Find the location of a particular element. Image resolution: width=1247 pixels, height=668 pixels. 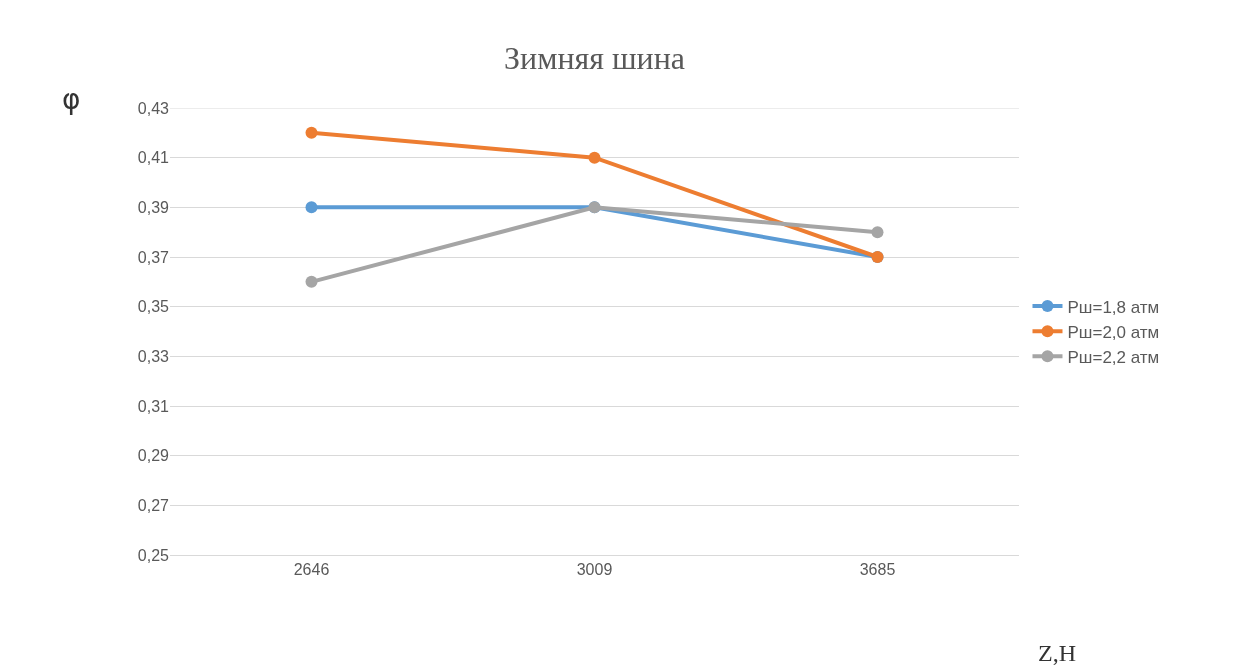

y-tick-label: 0,37 is located at coordinates (153, 257).